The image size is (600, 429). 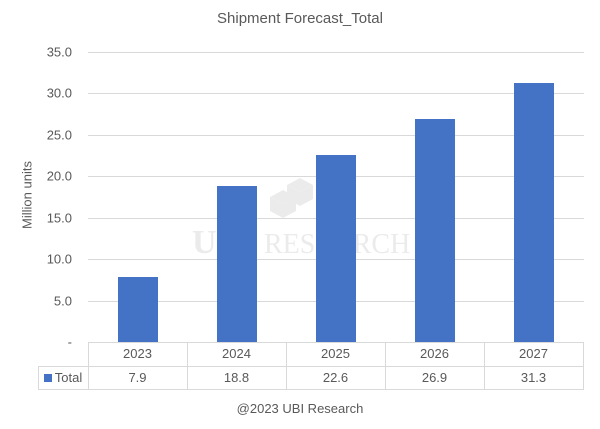 I want to click on y-tick-label: 20.0, so click(x=59, y=176).